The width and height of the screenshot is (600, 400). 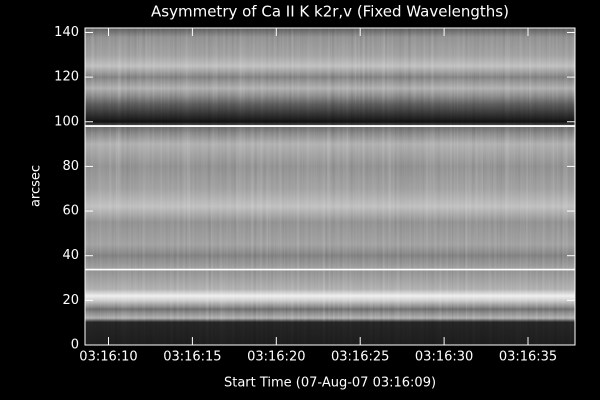 I want to click on y-tick-label: 60, so click(x=70, y=211).